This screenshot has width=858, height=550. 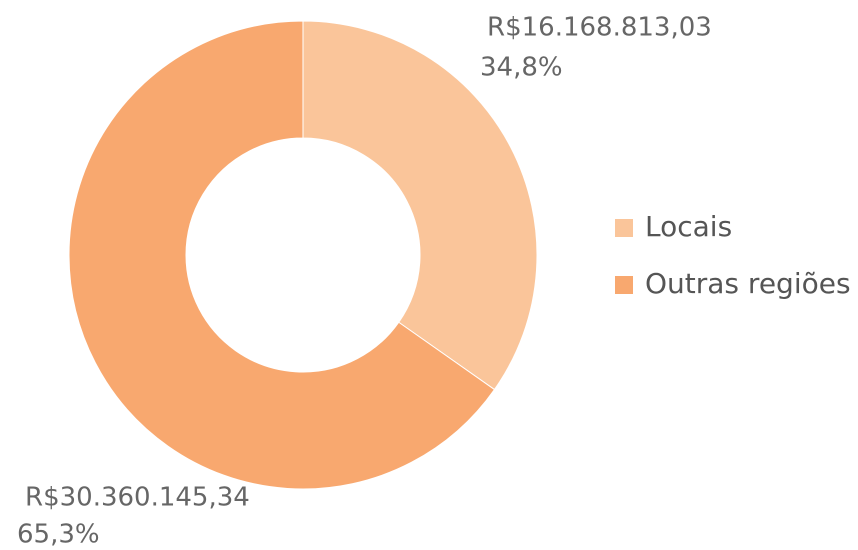 What do you see at coordinates (688, 226) in the screenshot?
I see `legend-label: Locais` at bounding box center [688, 226].